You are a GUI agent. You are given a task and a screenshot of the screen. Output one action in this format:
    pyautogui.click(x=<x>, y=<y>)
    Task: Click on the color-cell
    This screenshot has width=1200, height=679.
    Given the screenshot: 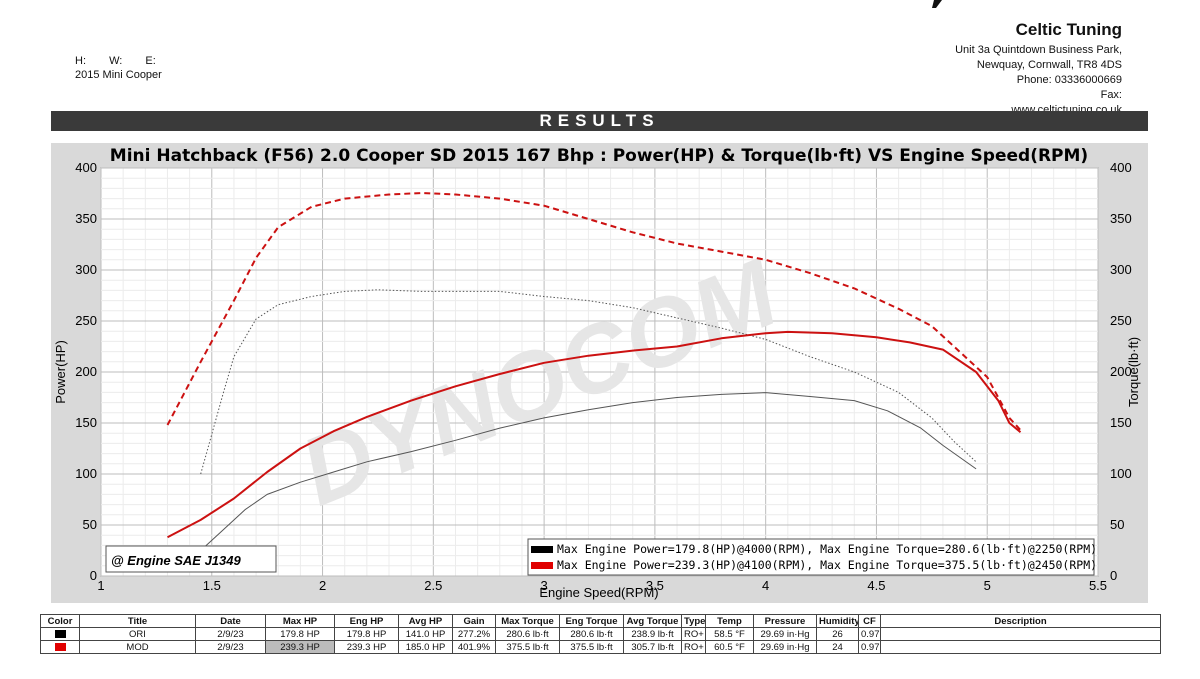 What is the action you would take?
    pyautogui.click(x=60, y=647)
    